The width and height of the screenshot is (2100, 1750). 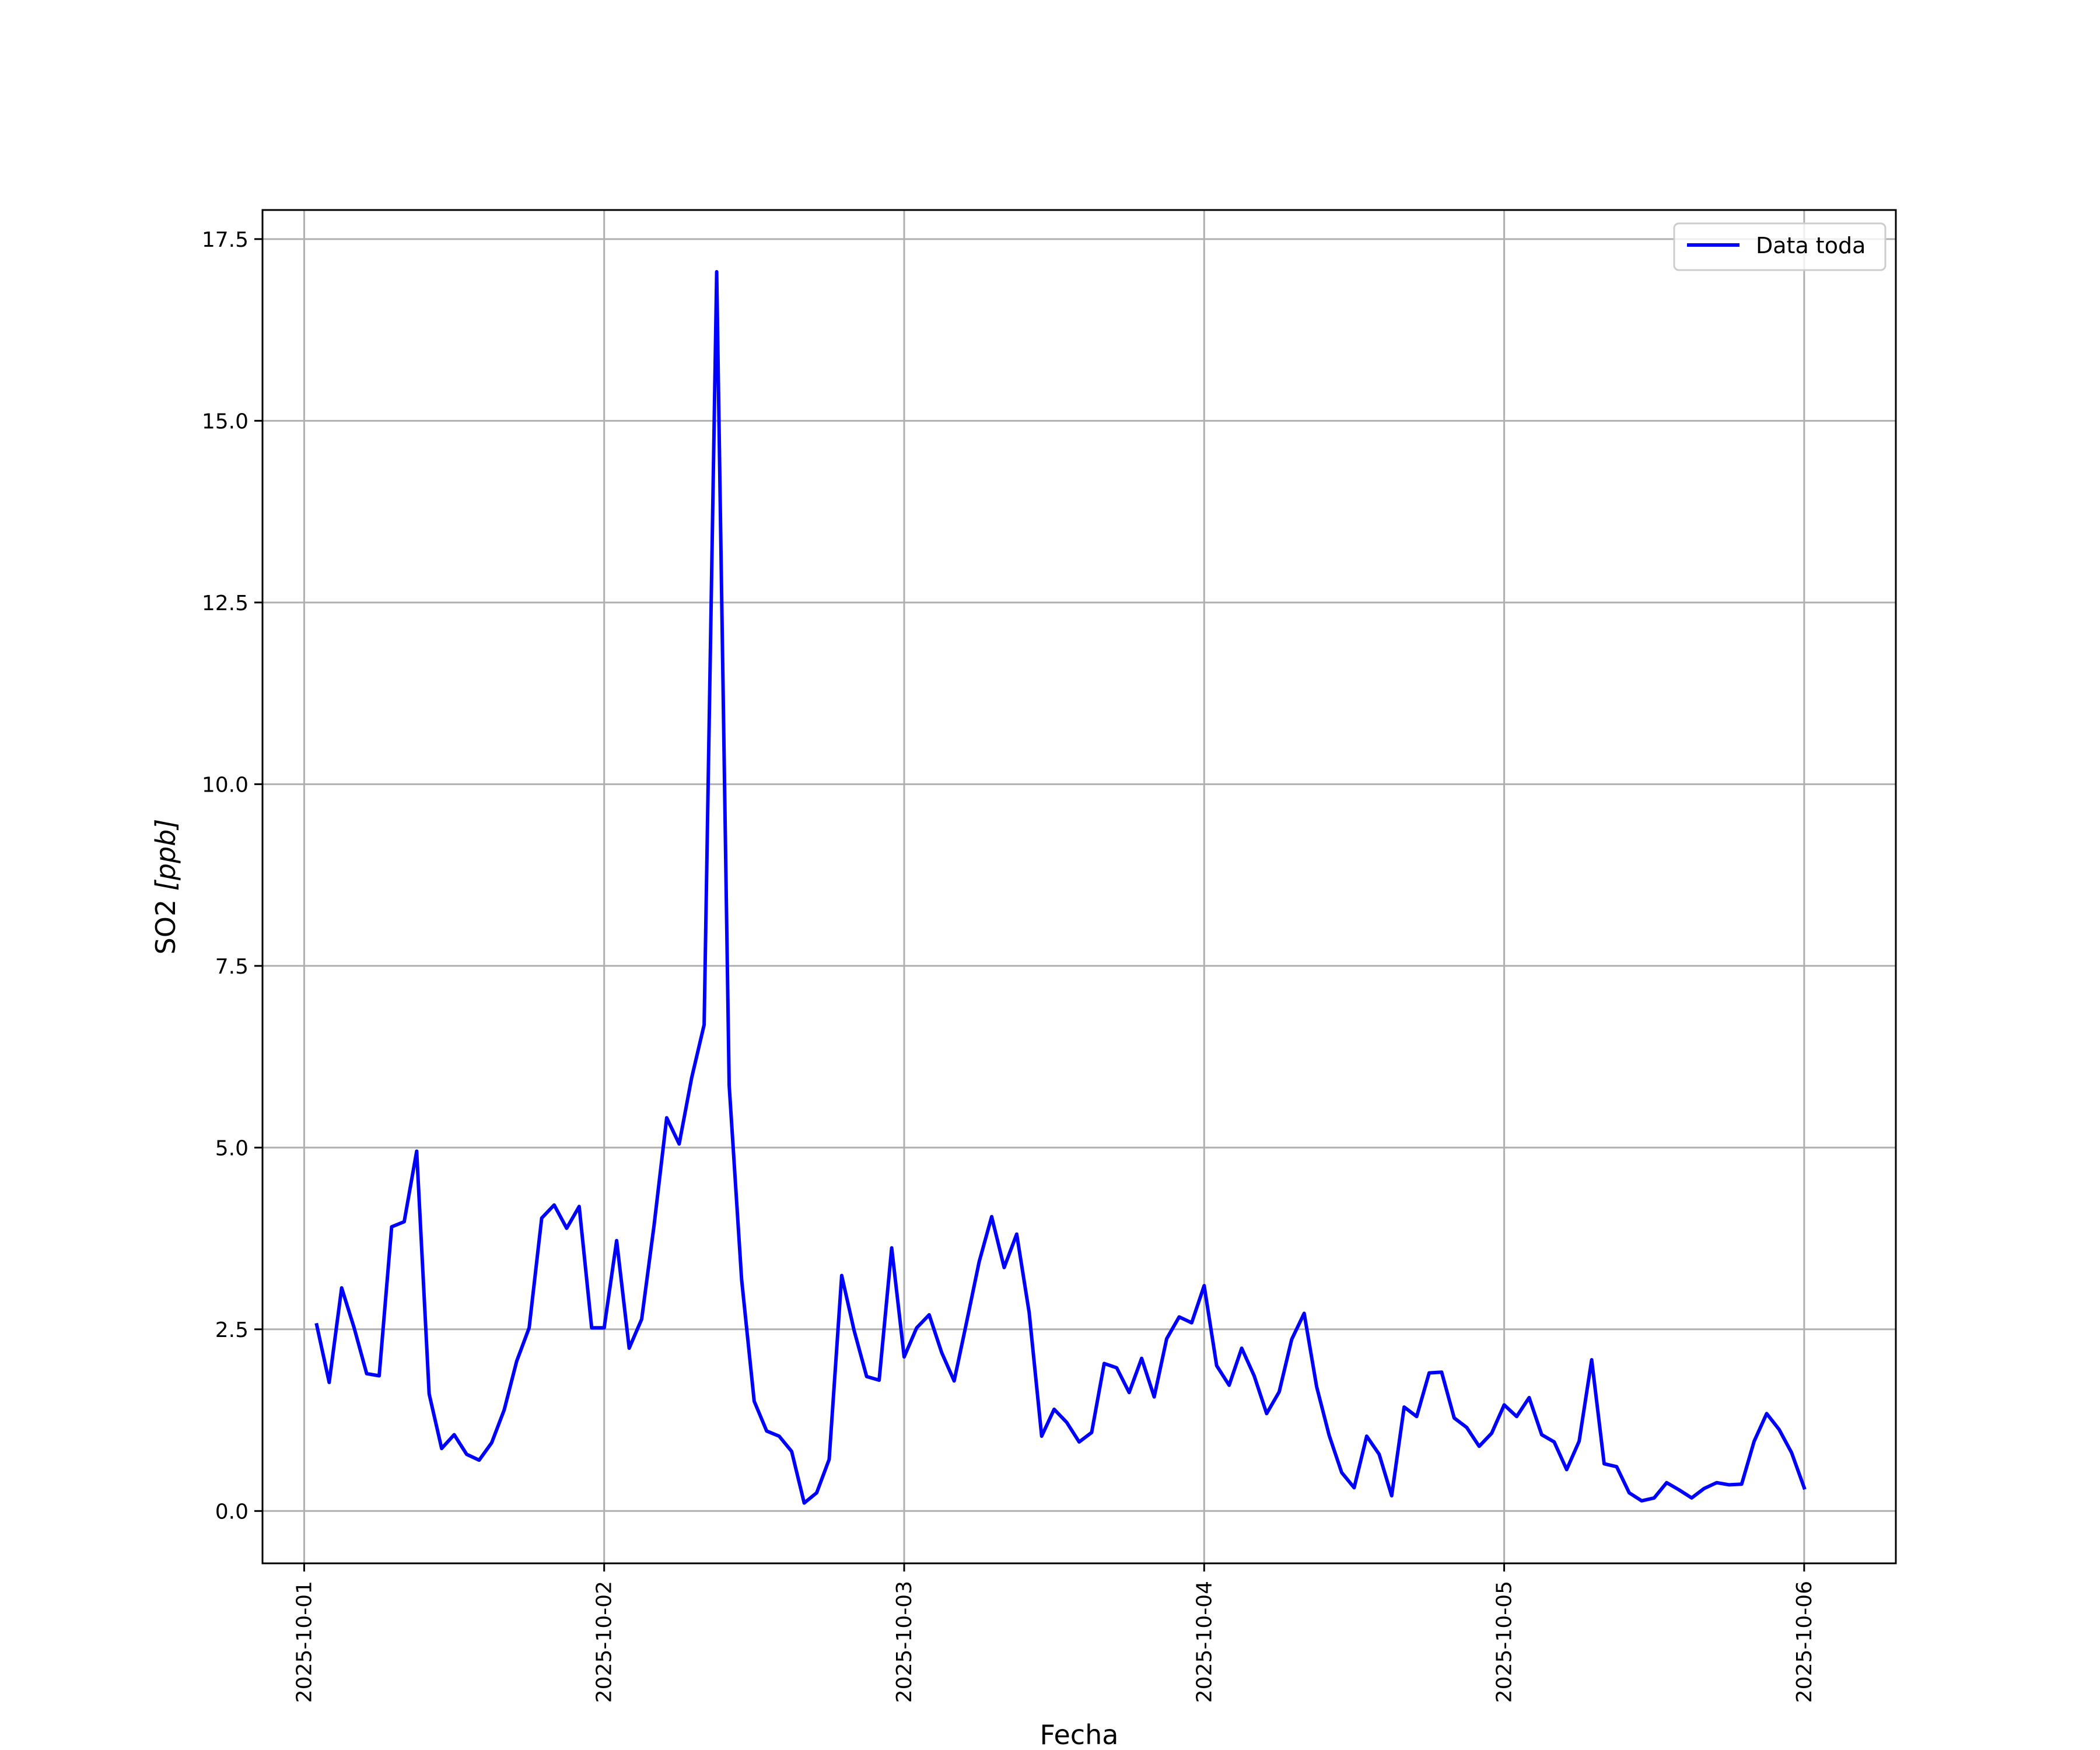 What do you see at coordinates (1079, 1734) in the screenshot?
I see `x-axis-title: Fecha` at bounding box center [1079, 1734].